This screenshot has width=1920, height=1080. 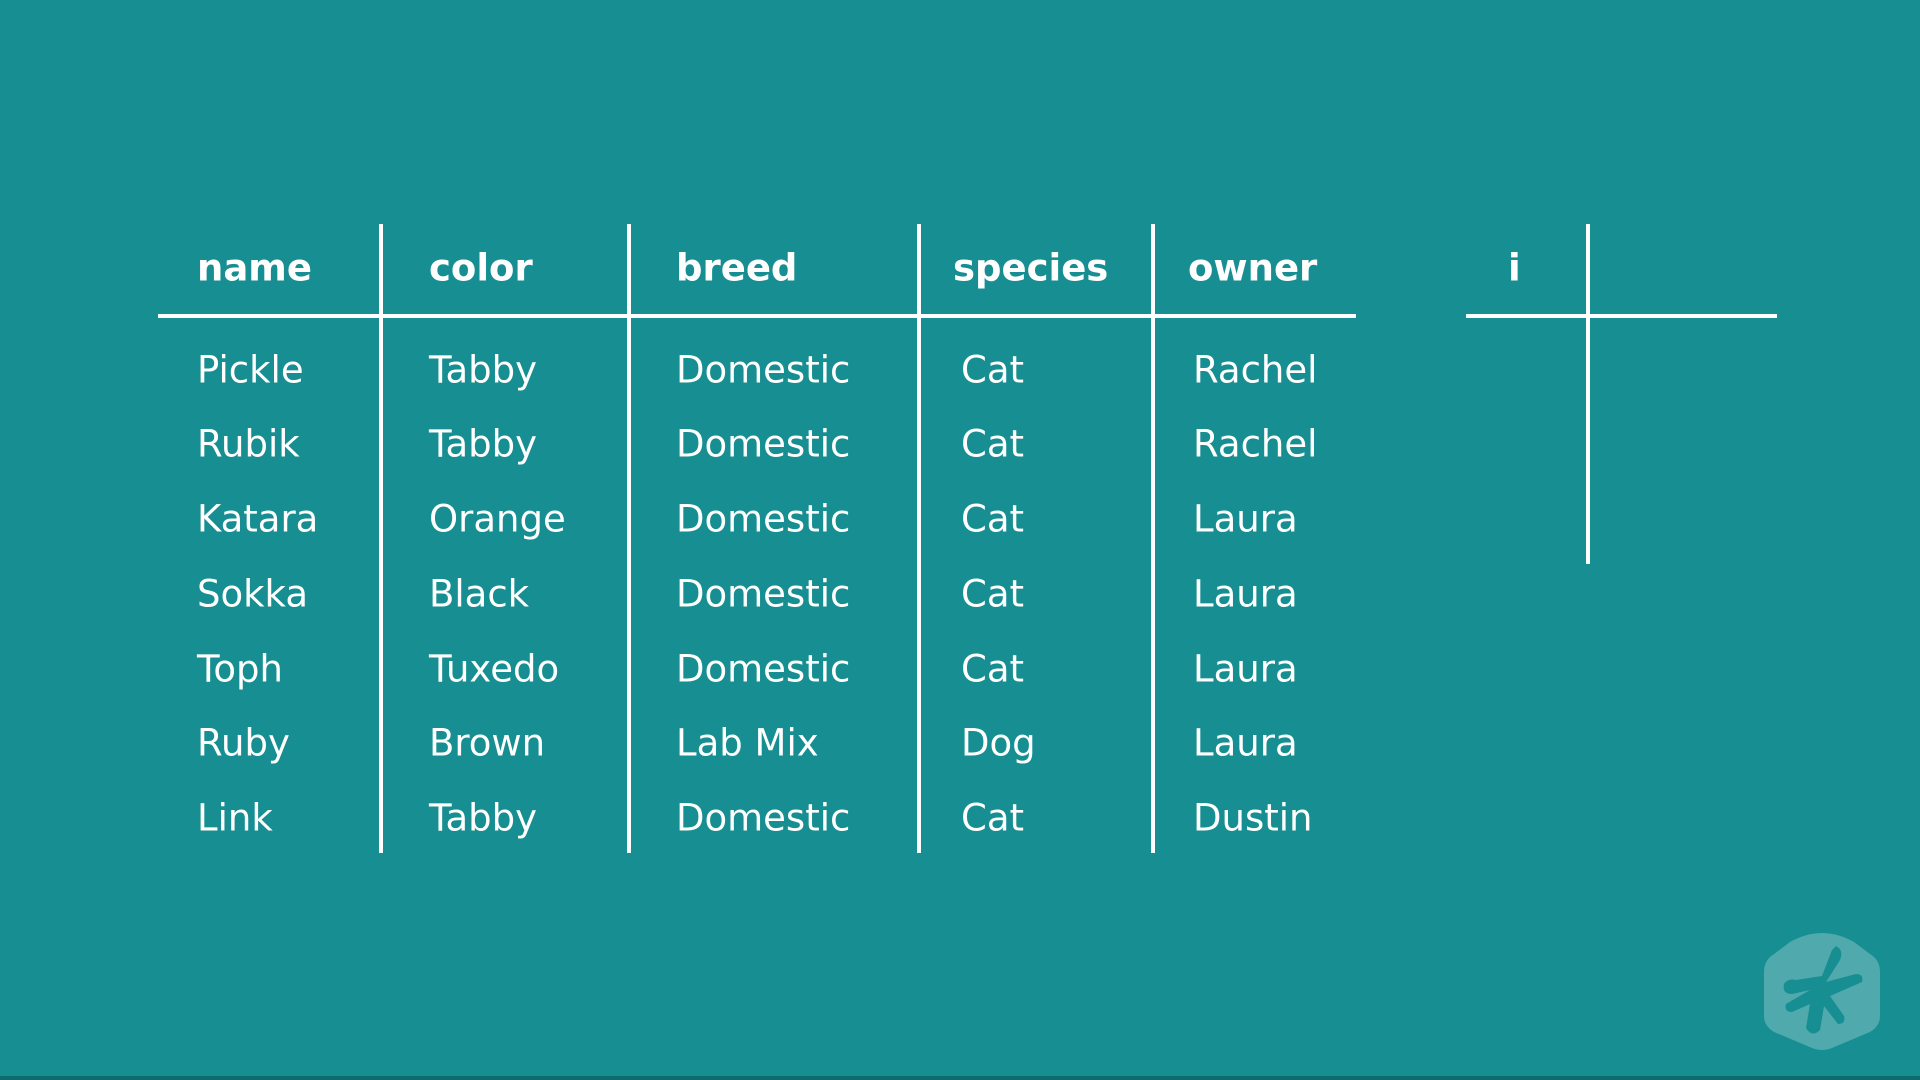 What do you see at coordinates (1253, 268) in the screenshot?
I see `header-owner: owner` at bounding box center [1253, 268].